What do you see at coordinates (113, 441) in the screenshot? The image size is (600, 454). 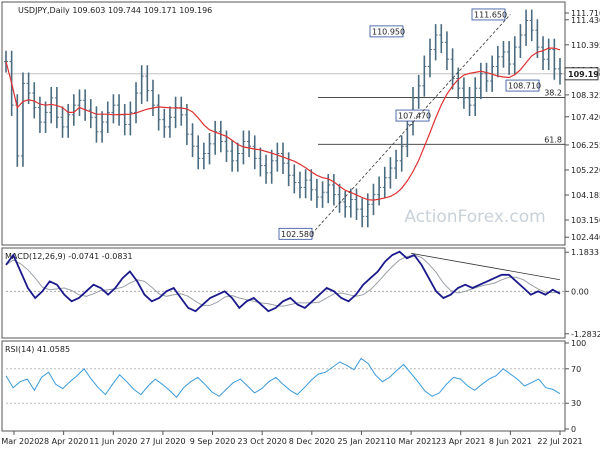 I see `date-tick-label: 11 Jun 2020` at bounding box center [113, 441].